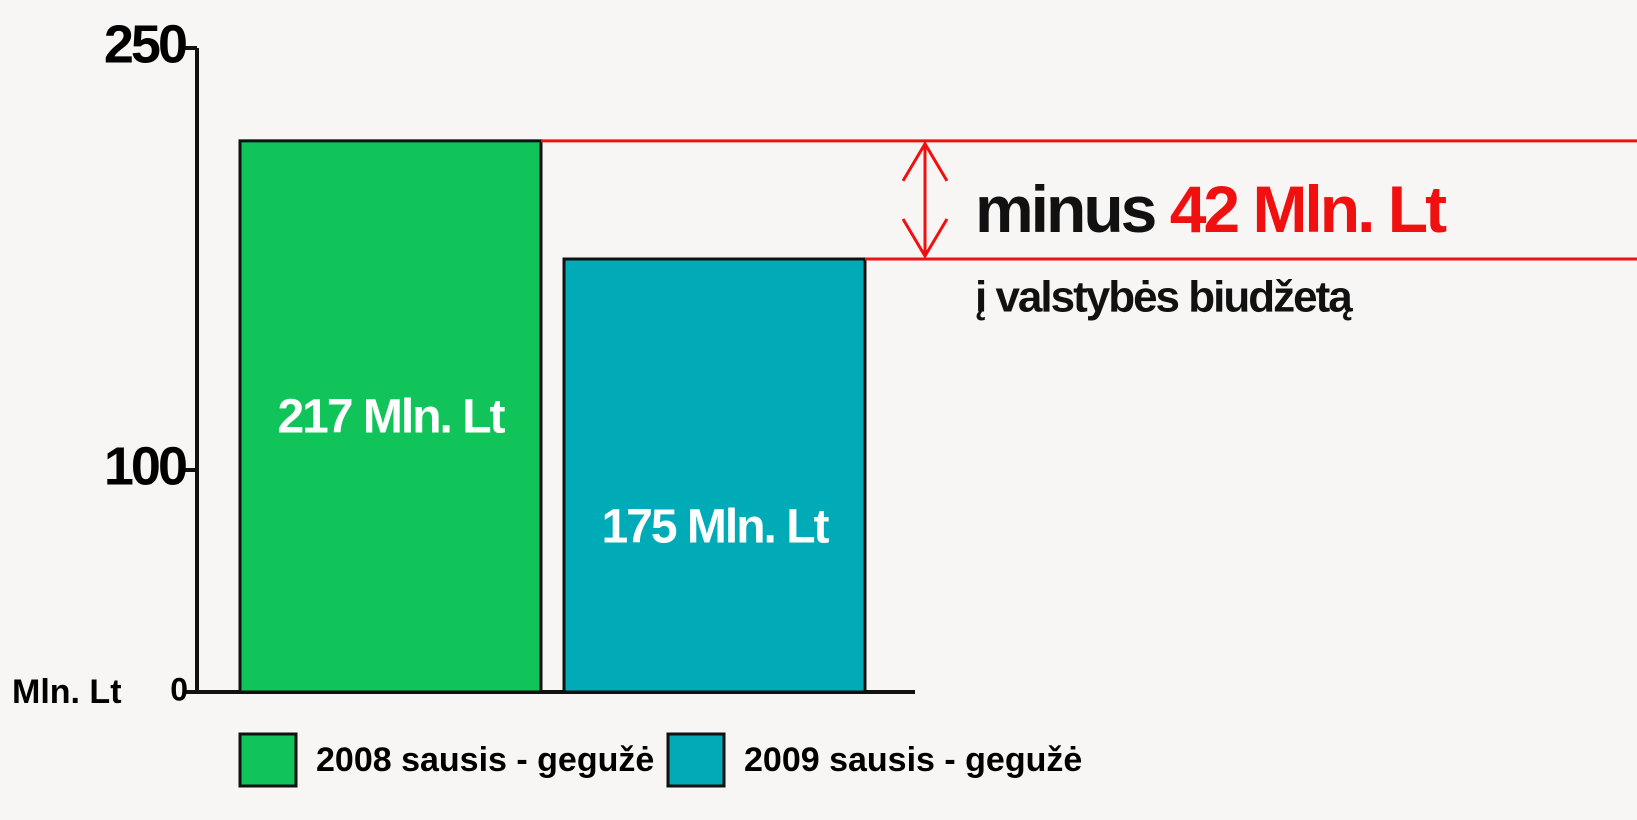  I want to click on value-label: 217 Mln. Lt, so click(391, 417).